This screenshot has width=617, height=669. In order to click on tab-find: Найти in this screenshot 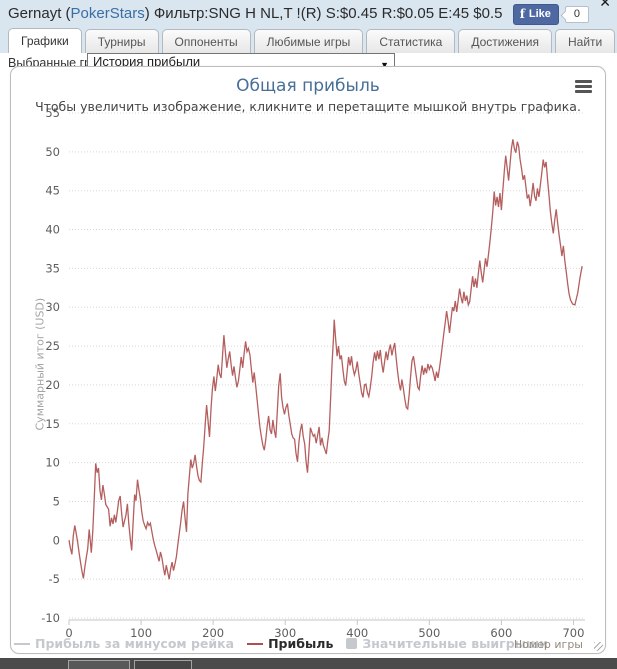, I will do `click(585, 41)`.